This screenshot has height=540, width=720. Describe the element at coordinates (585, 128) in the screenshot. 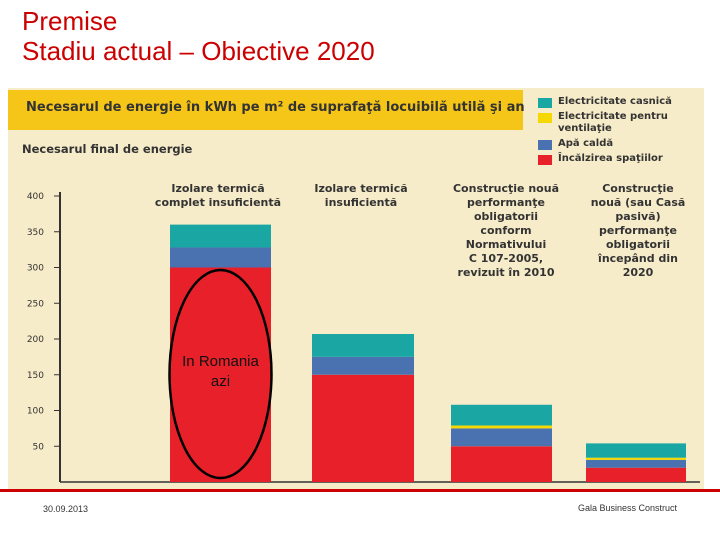

I see `legend-label-line2: ventilaţie` at that location.